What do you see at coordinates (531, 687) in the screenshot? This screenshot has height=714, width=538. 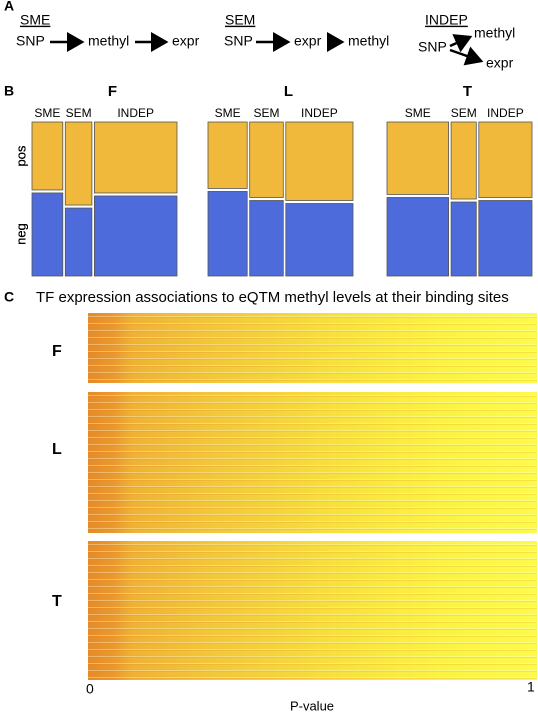 I see `x-max: 1` at bounding box center [531, 687].